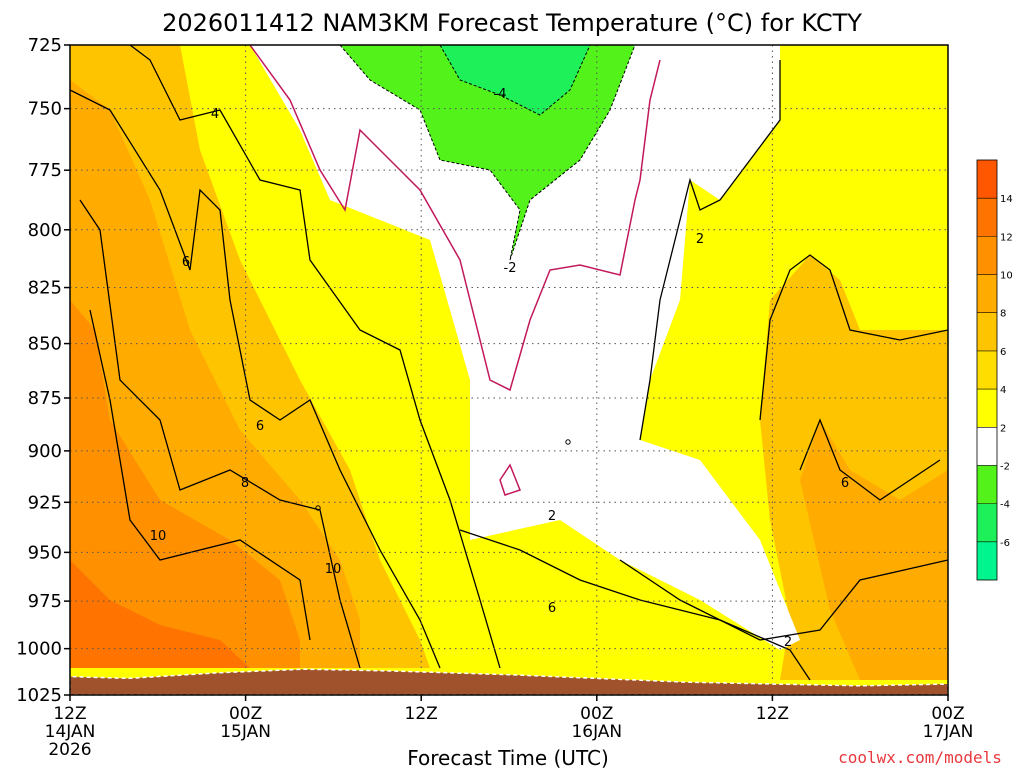 The height and width of the screenshot is (768, 1024). What do you see at coordinates (245, 732) in the screenshot?
I see `x-tick-label: 15JAN` at bounding box center [245, 732].